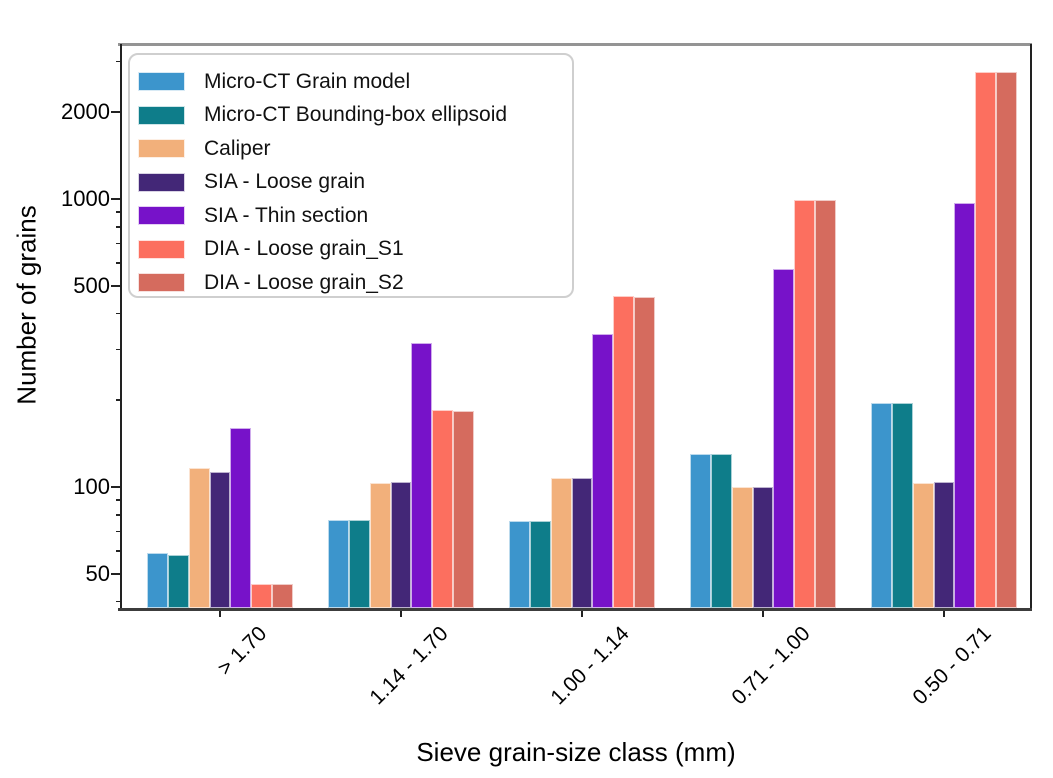 This screenshot has height=778, width=1053. Describe the element at coordinates (700, 531) in the screenshot. I see `bar-series1-group4` at that location.